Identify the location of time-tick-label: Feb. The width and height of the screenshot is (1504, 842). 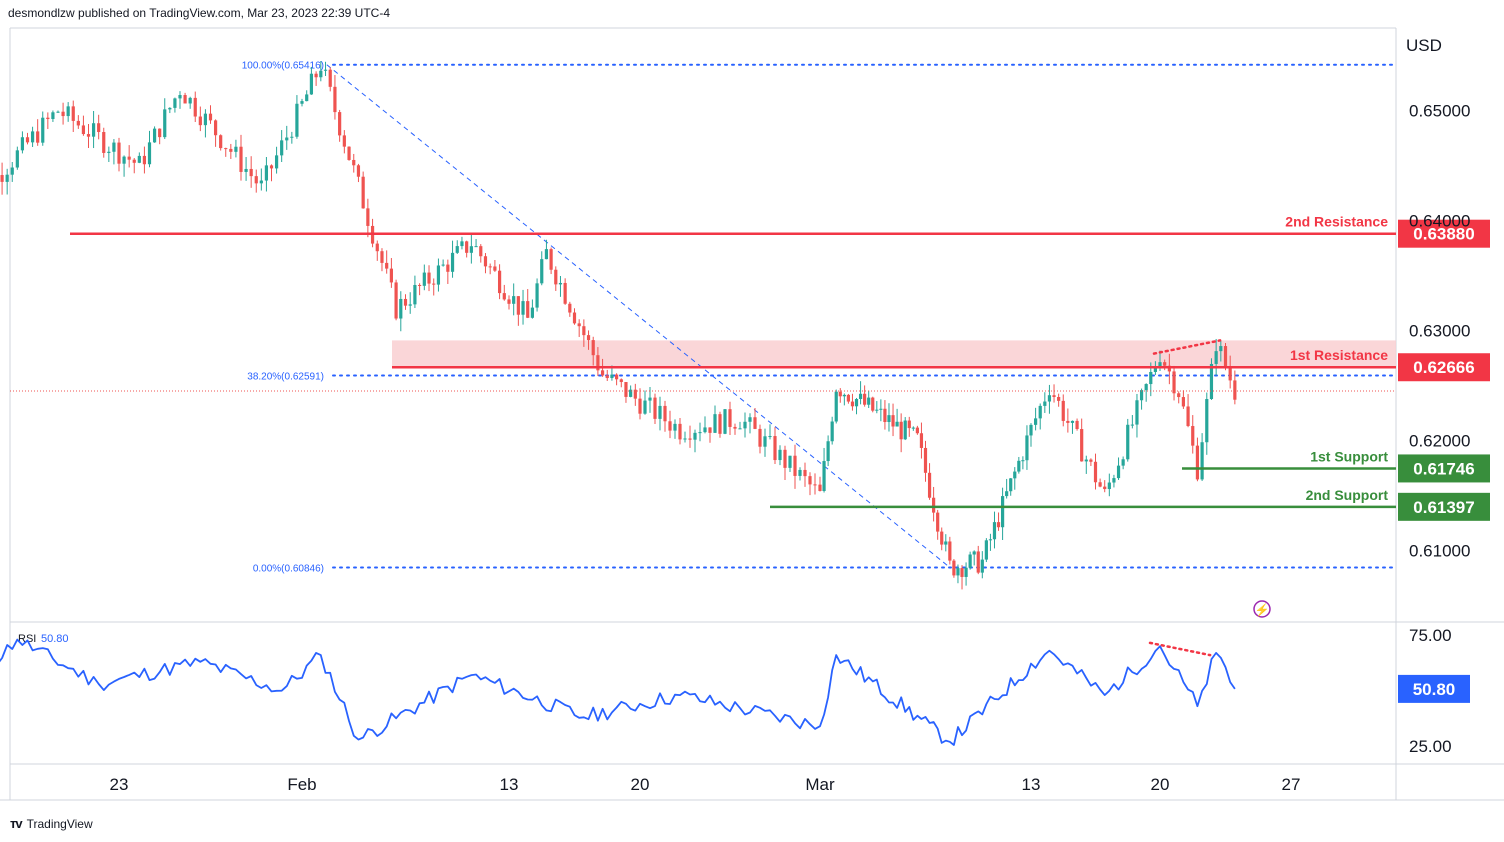
(301, 784).